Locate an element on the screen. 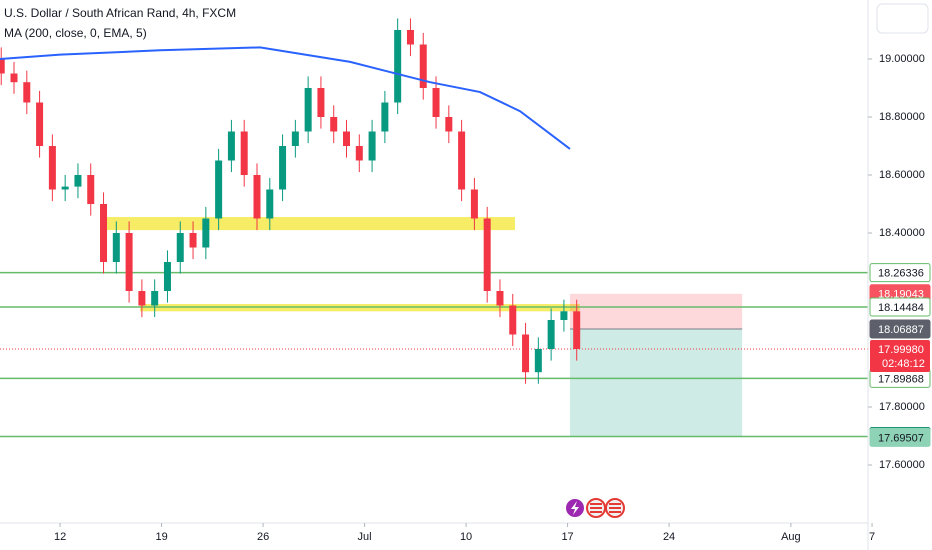  last-price-tag is located at coordinates (900, 356).